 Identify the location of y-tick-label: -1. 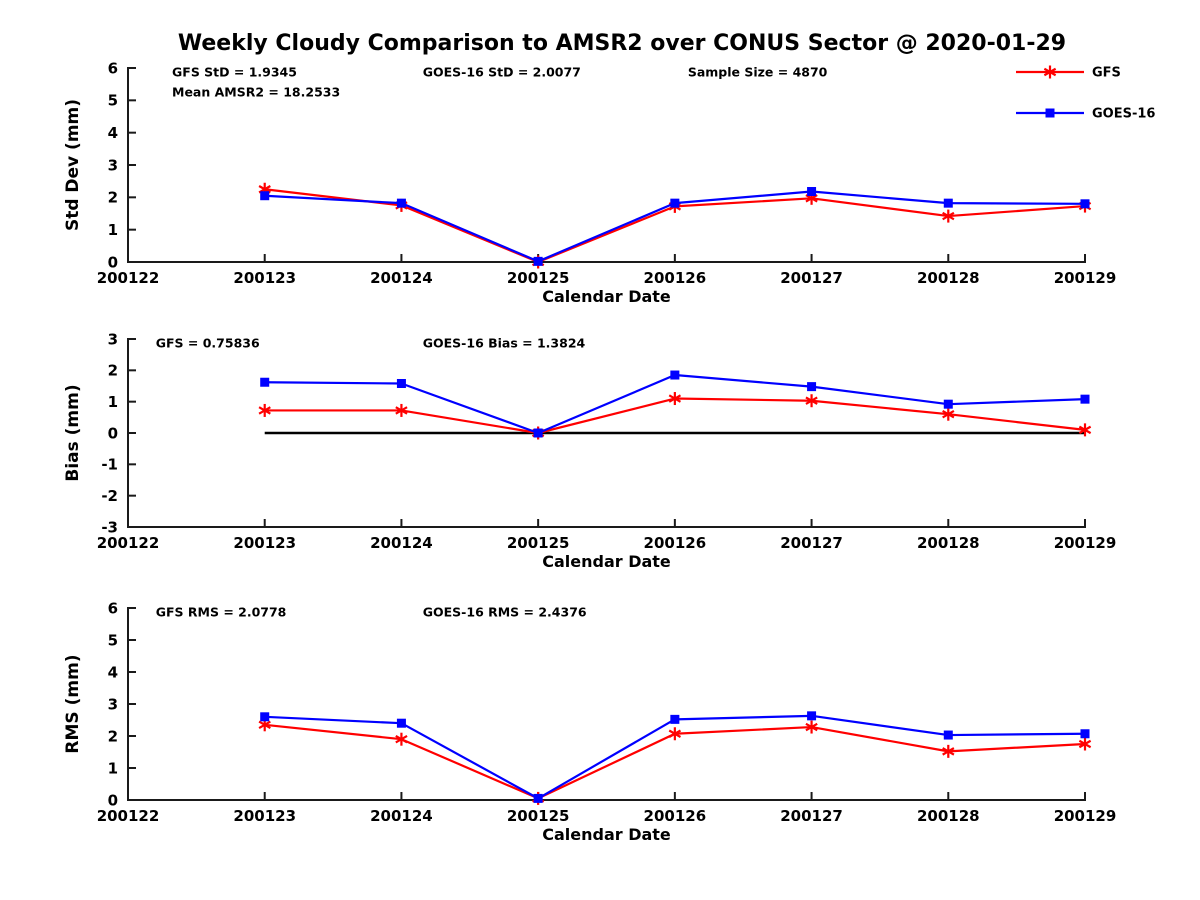
(109, 465).